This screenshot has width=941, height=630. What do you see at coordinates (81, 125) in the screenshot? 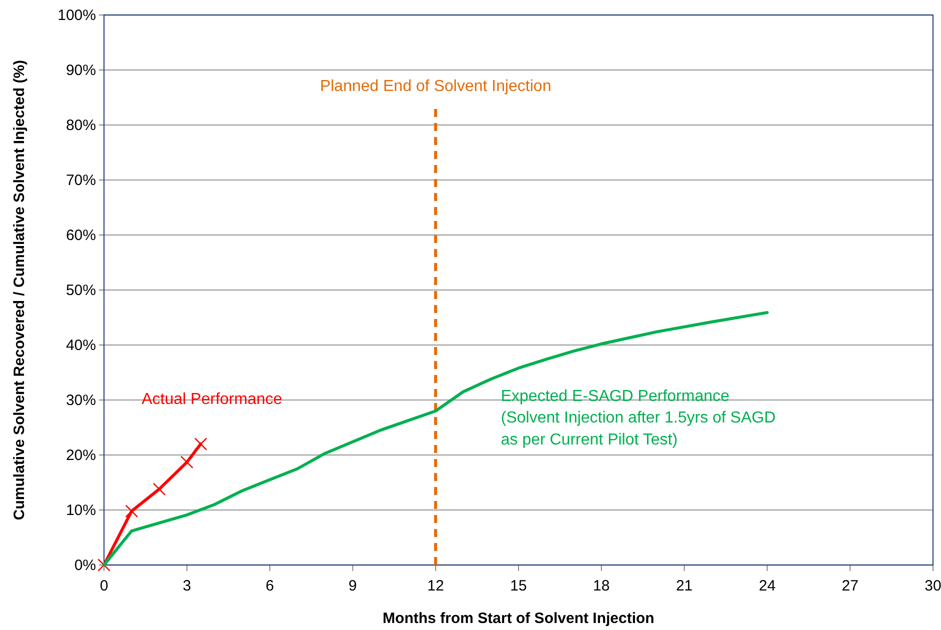
I see `y-tick-label: 80%` at bounding box center [81, 125].